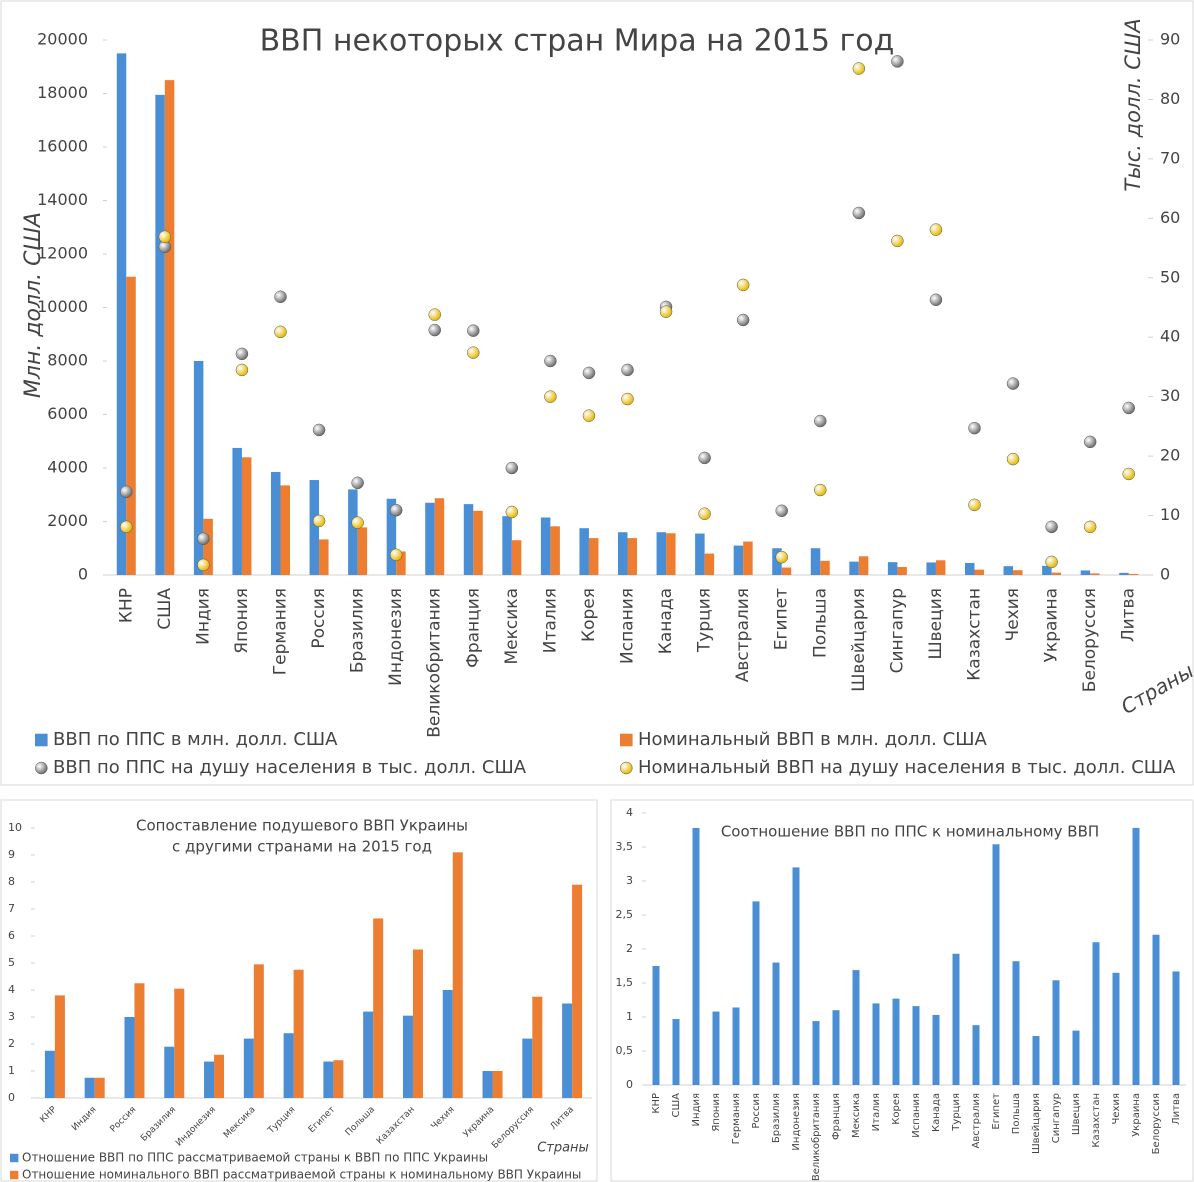 Image resolution: width=1194 pixels, height=1182 pixels. I want to click on x-tick-label: Канада, so click(666, 621).